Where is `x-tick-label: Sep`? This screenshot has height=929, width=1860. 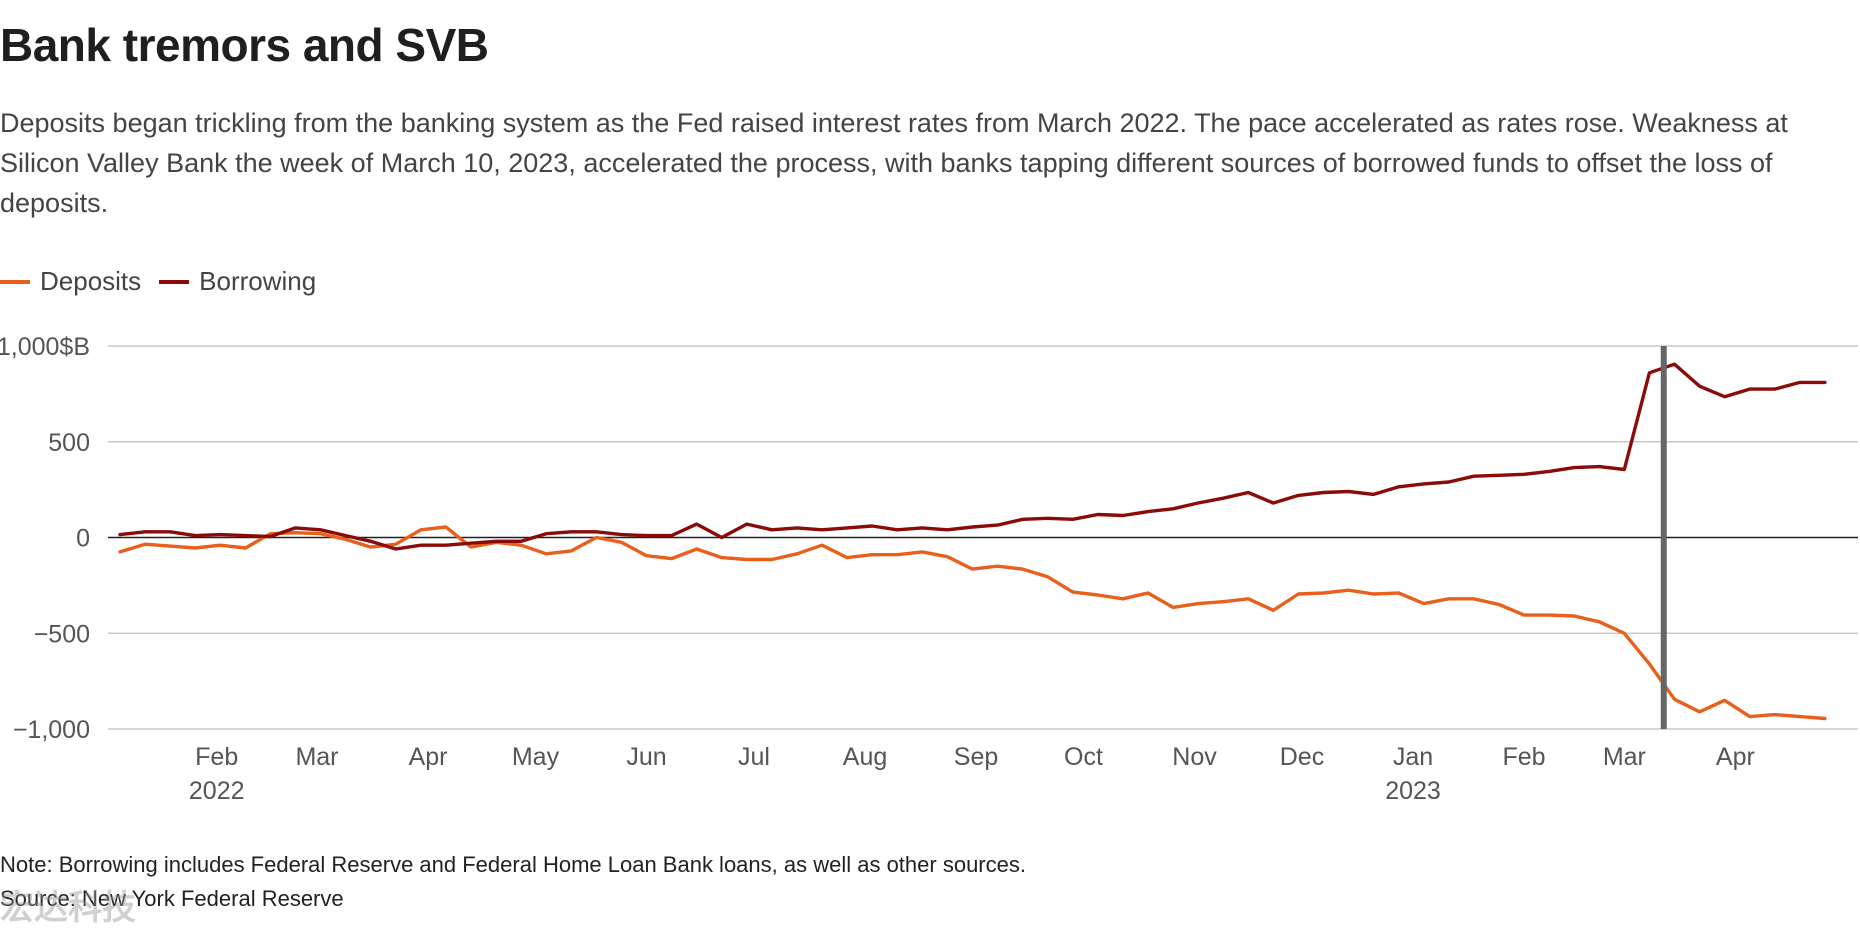 x-tick-label: Sep is located at coordinates (976, 757).